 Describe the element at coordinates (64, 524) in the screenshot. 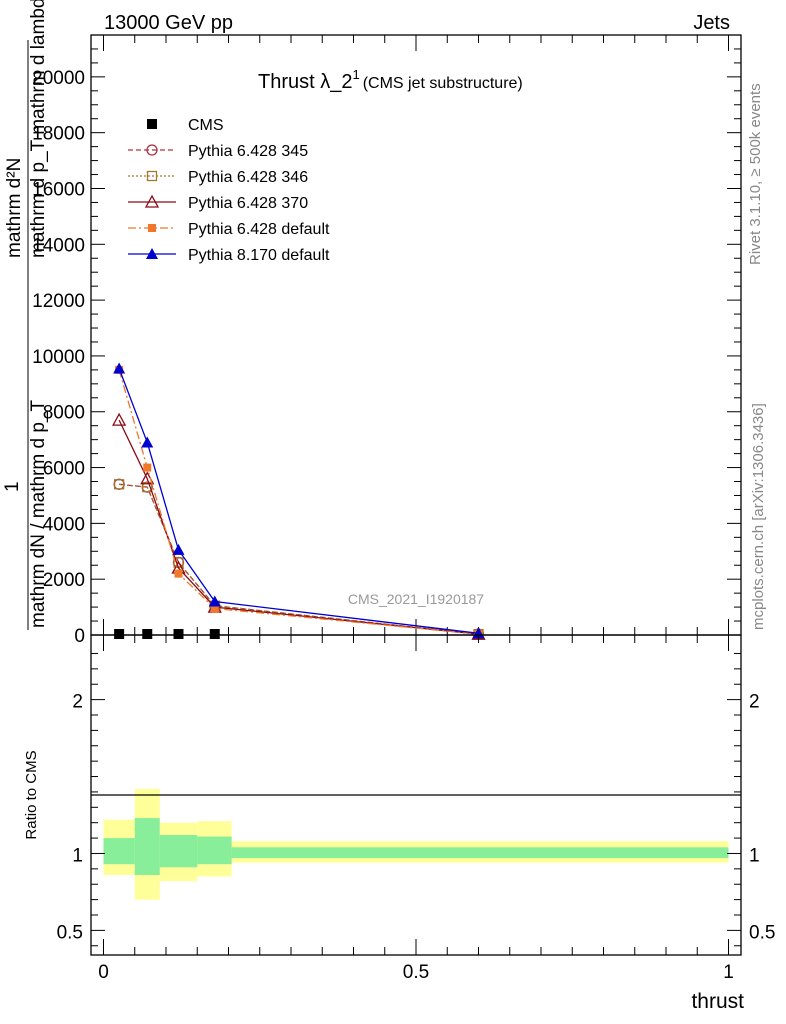

I see `y-tick-label: 4000` at that location.